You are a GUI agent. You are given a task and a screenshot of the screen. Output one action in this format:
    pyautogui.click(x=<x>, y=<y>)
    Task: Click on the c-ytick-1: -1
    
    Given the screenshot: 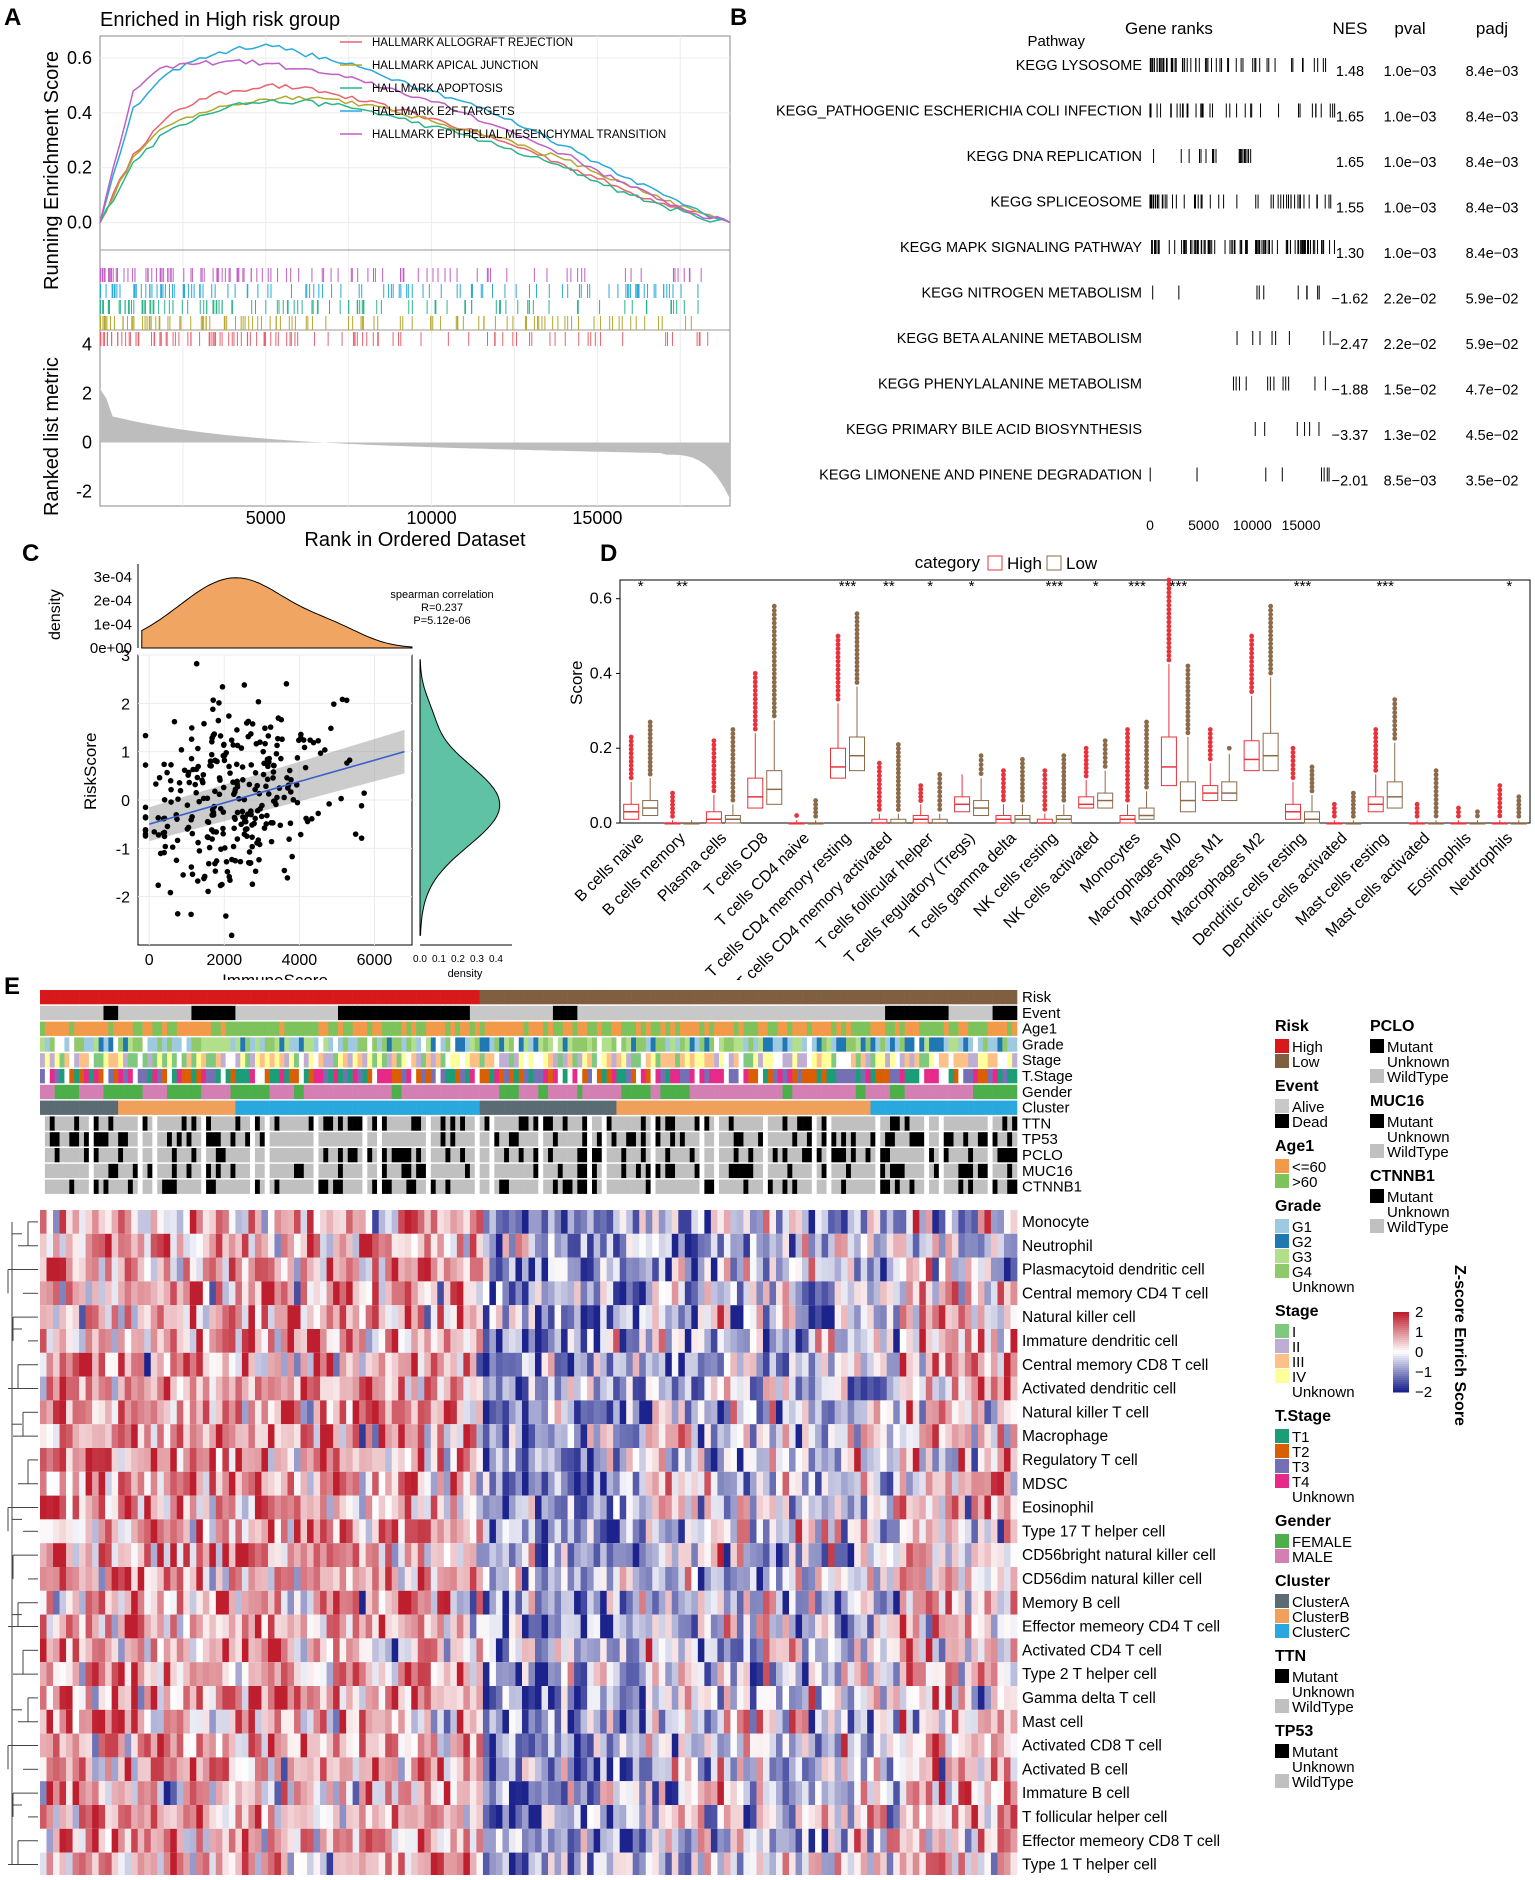 What is the action you would take?
    pyautogui.click(x=123, y=849)
    